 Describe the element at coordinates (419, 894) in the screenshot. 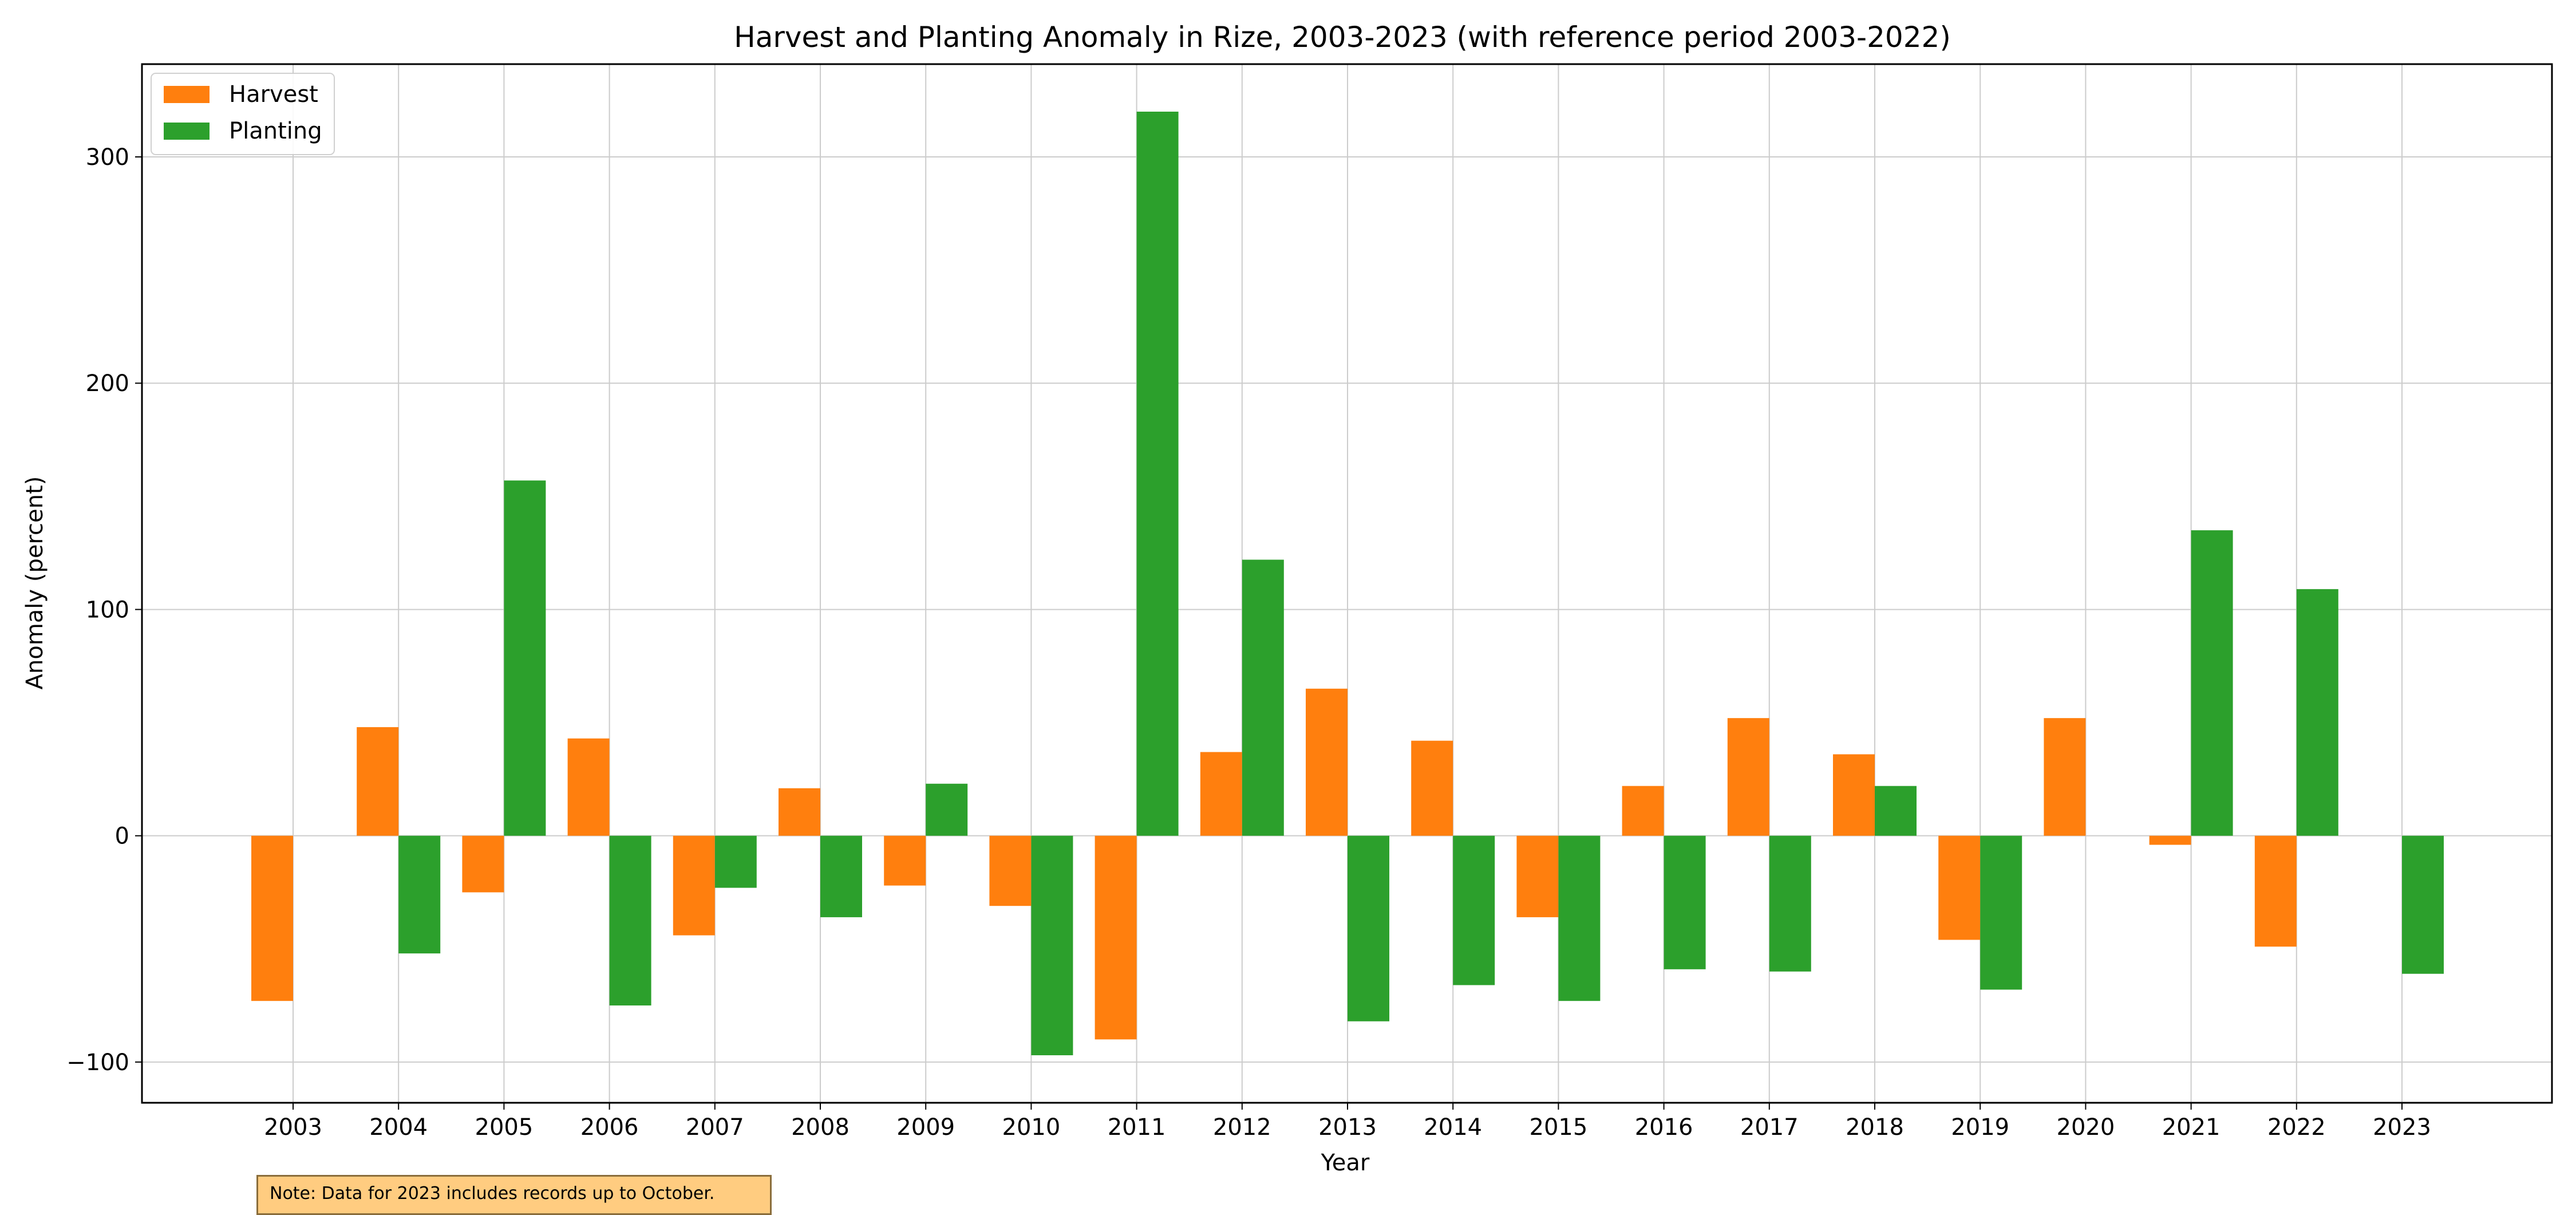

I see `bar-planting-2004` at that location.